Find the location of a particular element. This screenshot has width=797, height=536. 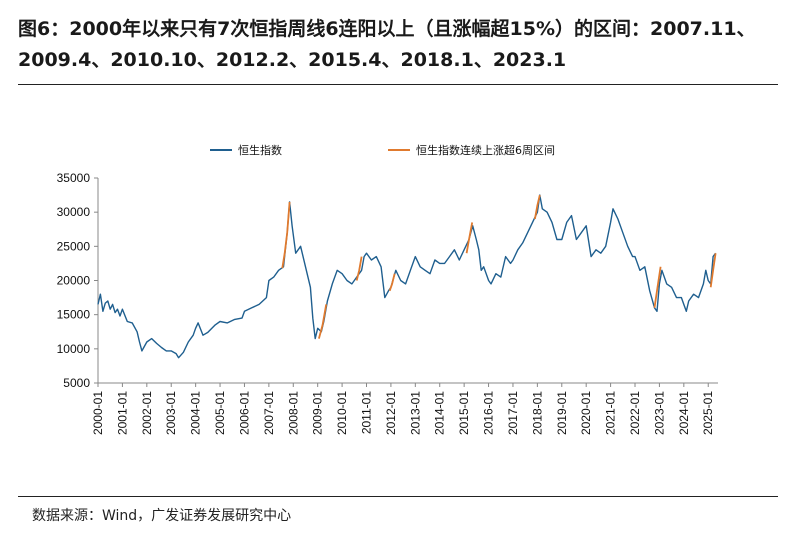

y-tick-label: 25000 is located at coordinates (74, 246).